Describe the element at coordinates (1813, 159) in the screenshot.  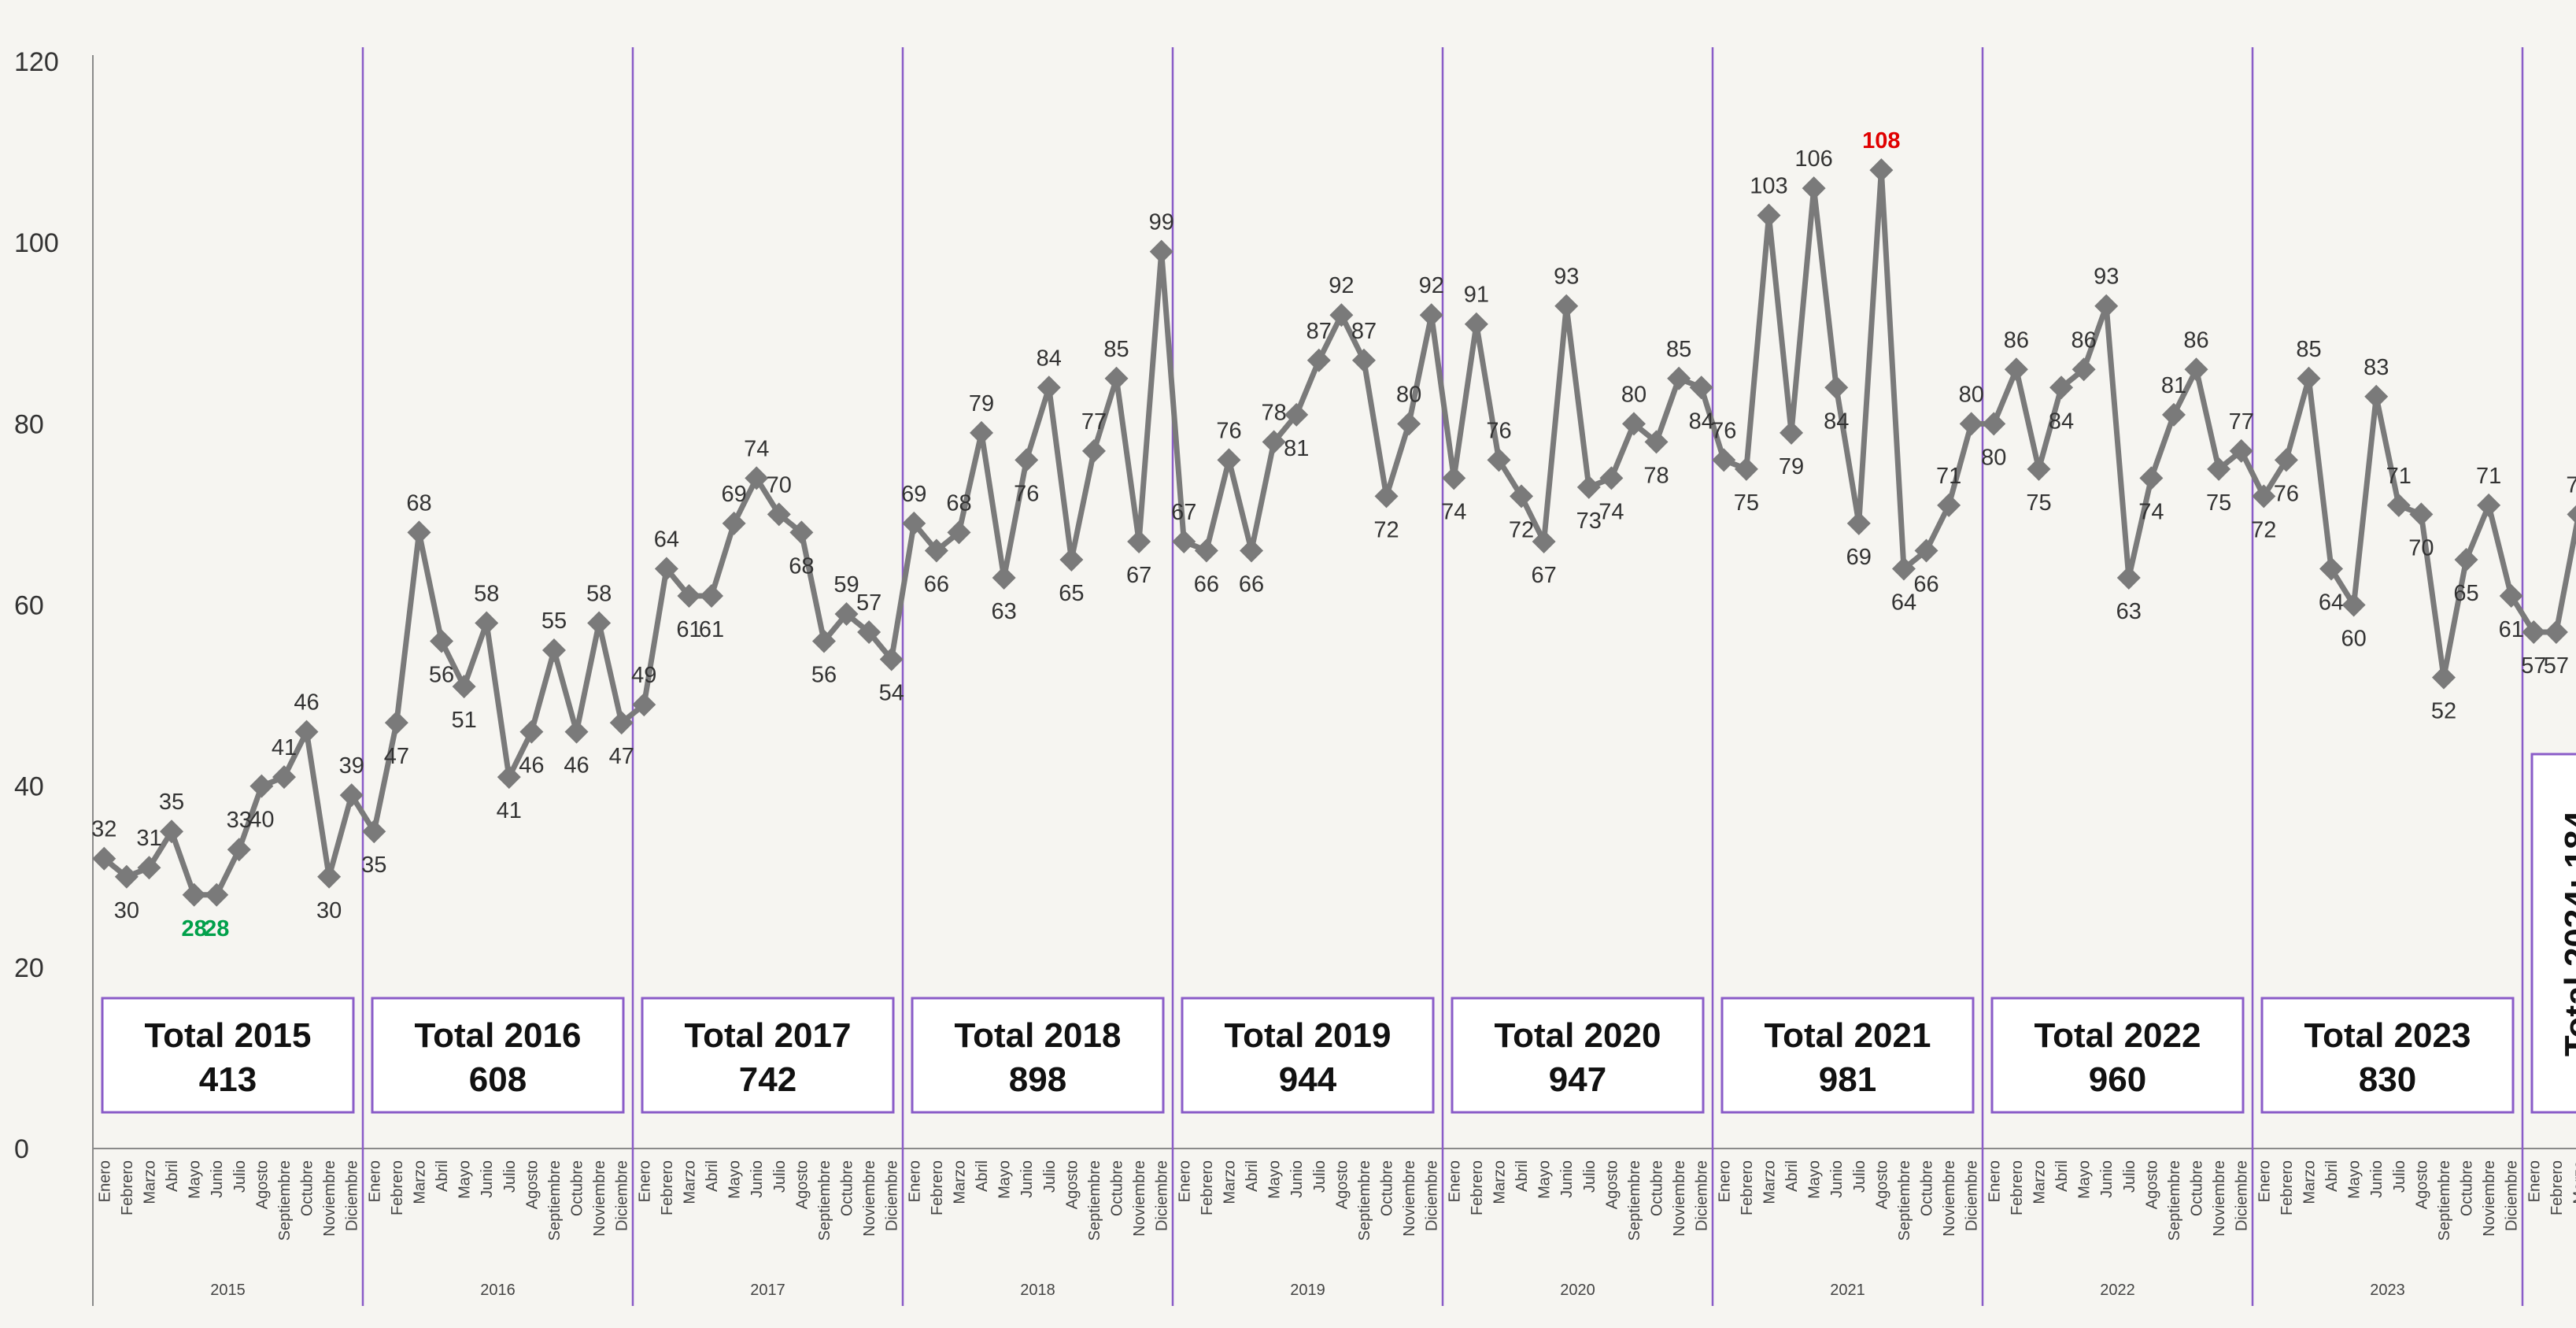
I see `data-label: 106` at that location.